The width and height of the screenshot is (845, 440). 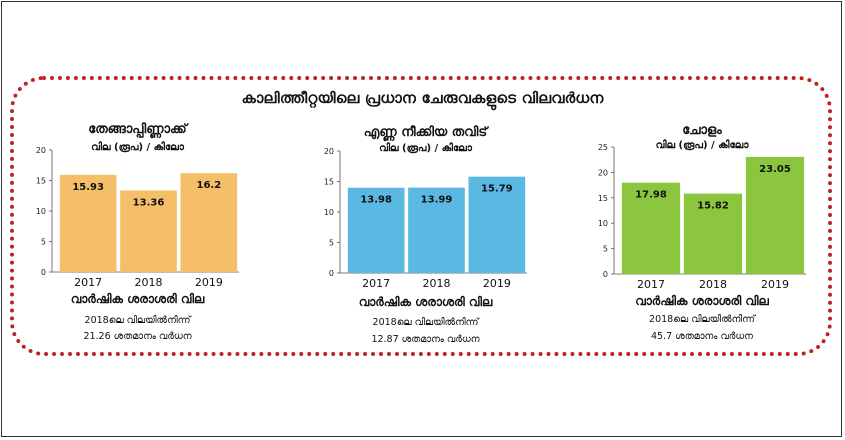 I want to click on bar-value-label: 13.36, so click(x=149, y=203).